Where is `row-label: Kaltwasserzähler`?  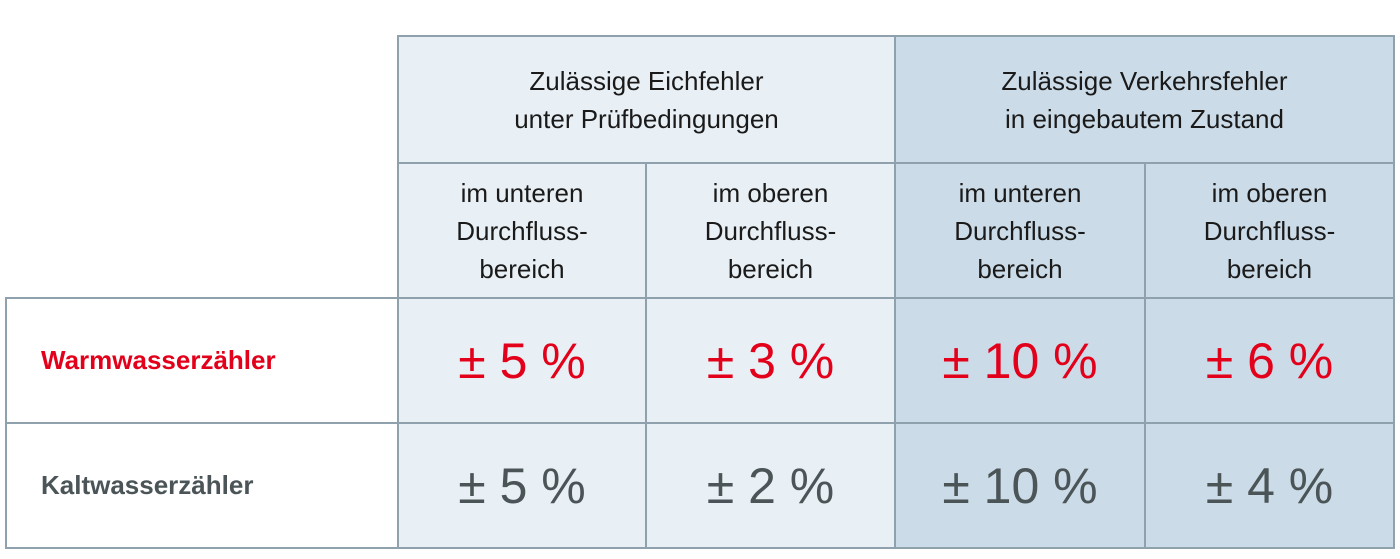 row-label: Kaltwasserzähler is located at coordinates (202, 485).